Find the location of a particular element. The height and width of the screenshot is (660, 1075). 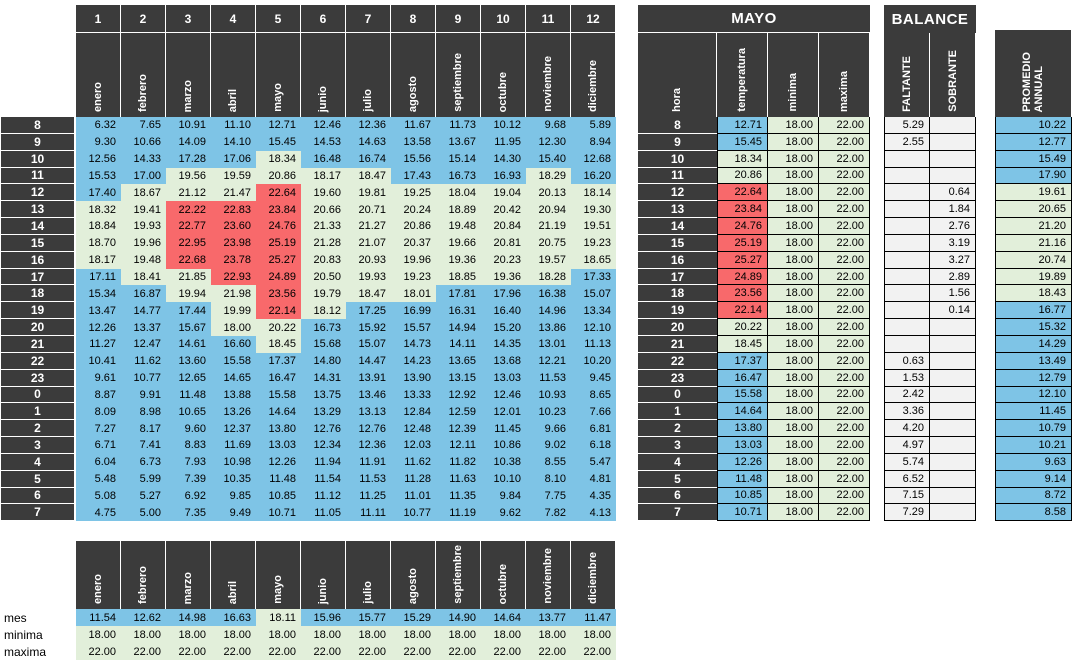

temperature-cell: 6.04 is located at coordinates (98, 462).